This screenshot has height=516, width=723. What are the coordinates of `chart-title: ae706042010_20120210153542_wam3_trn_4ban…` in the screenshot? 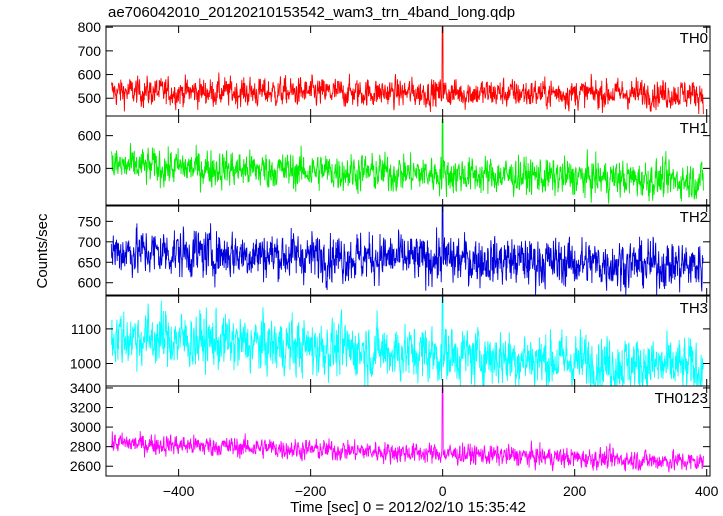 It's located at (312, 12).